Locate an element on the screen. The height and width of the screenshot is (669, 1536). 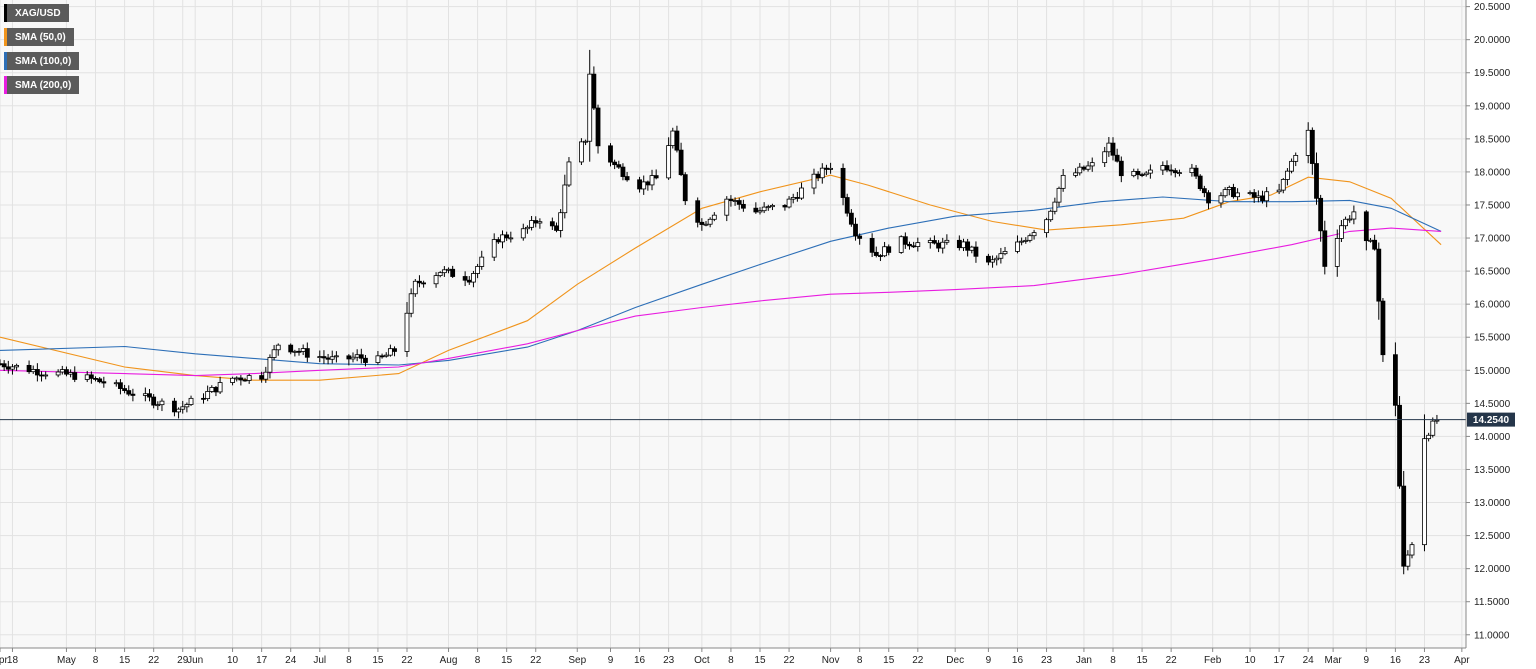
x-tick-label: 15 is located at coordinates (889, 660).